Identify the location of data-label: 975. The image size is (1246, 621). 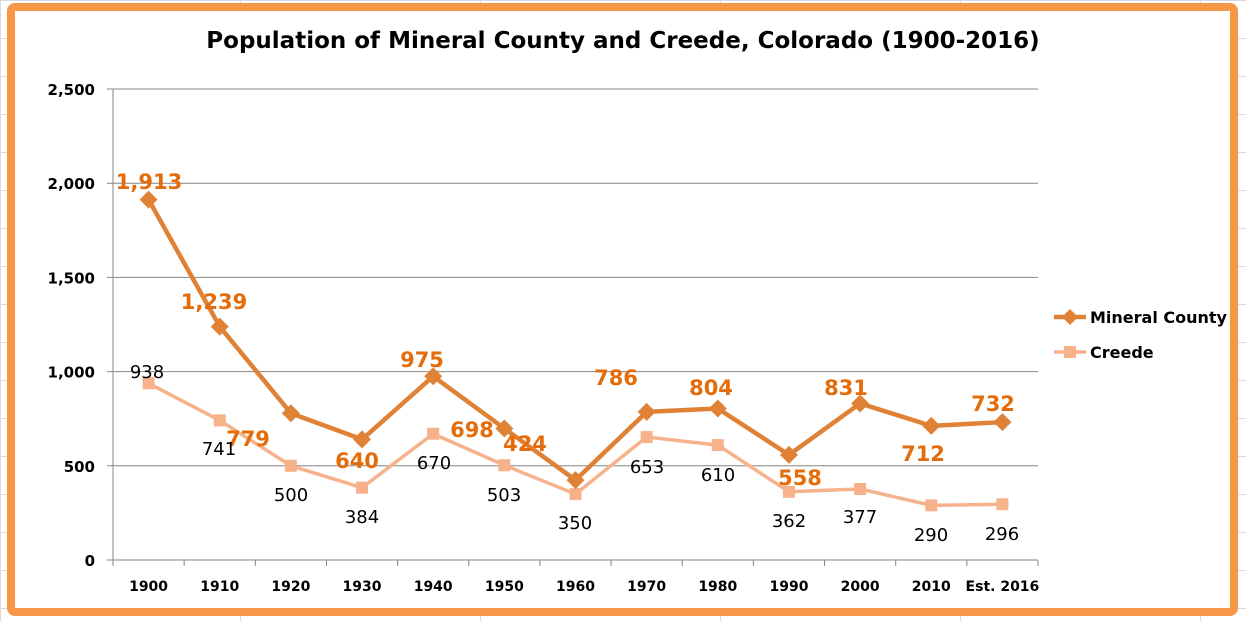
(422, 360).